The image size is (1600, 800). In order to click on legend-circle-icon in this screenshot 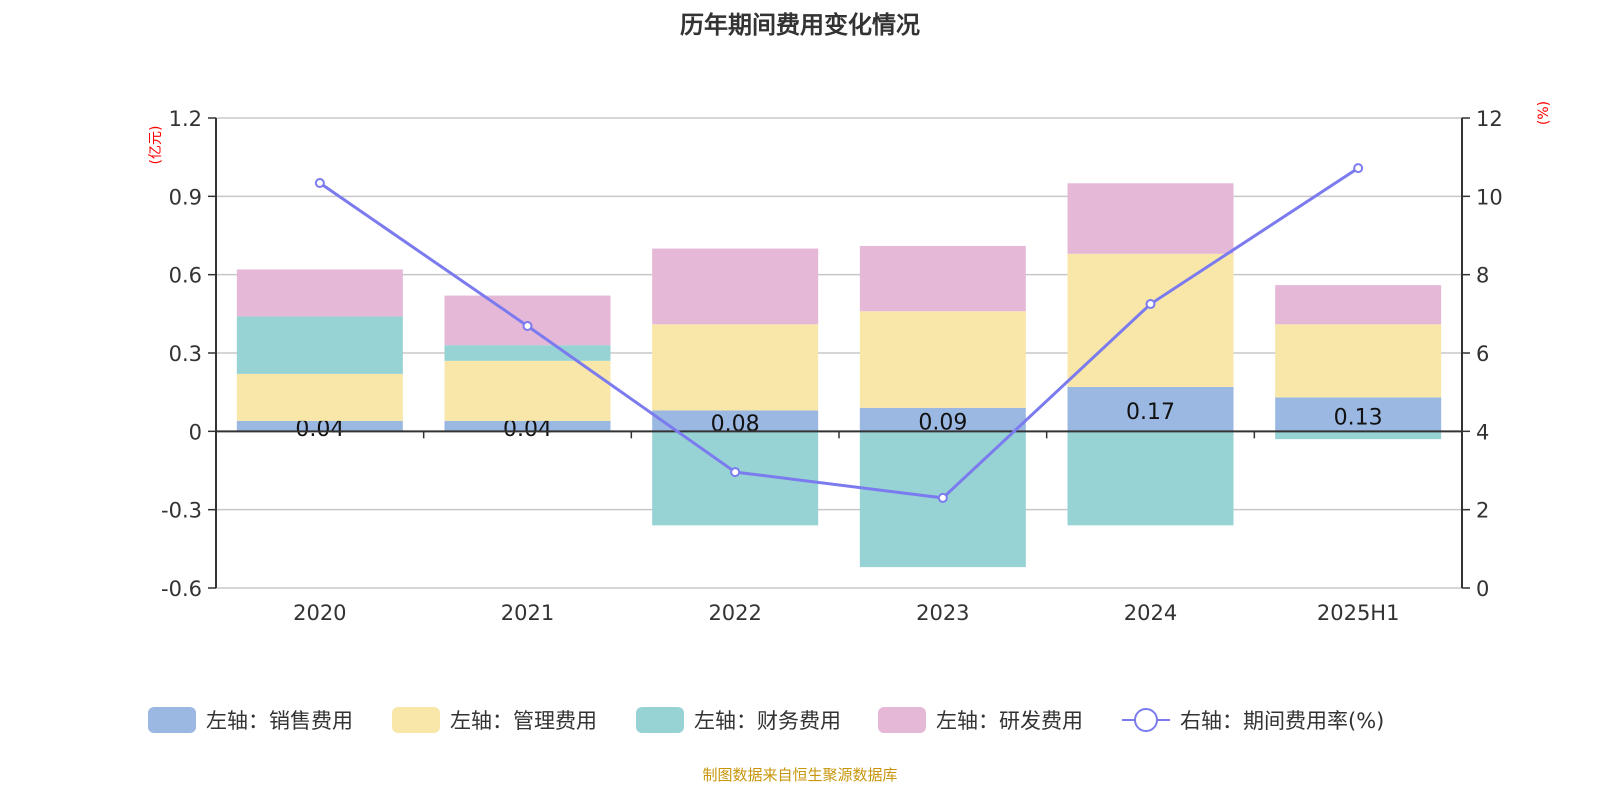, I will do `click(1146, 720)`.